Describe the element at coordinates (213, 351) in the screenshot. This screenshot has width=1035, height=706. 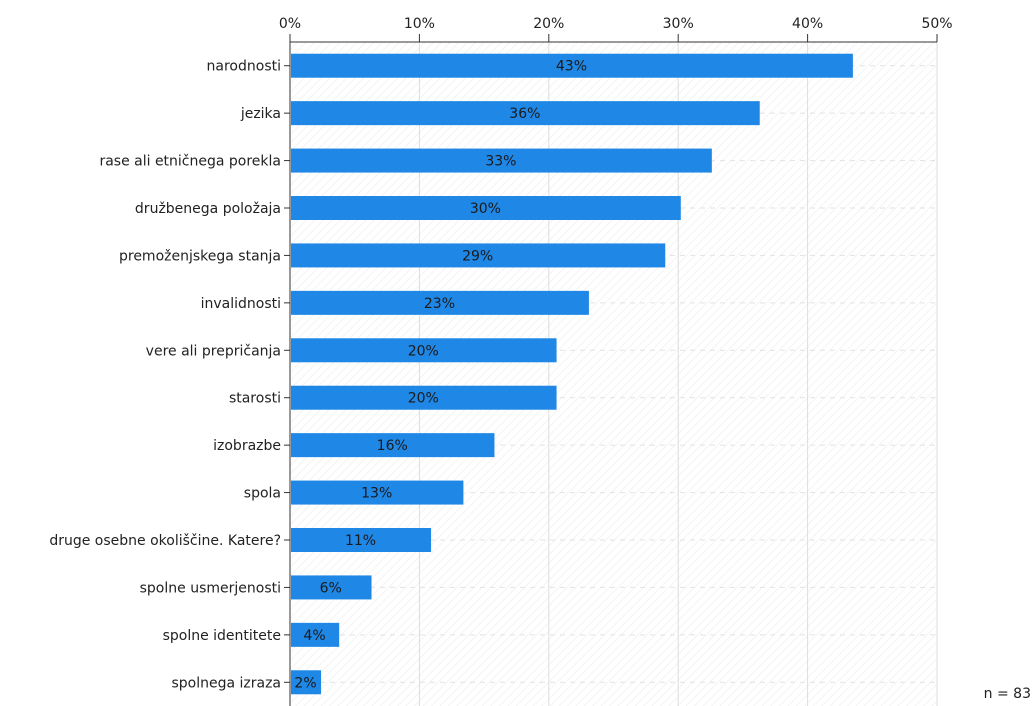
I see `category-label: vere ali prepričanja` at that location.